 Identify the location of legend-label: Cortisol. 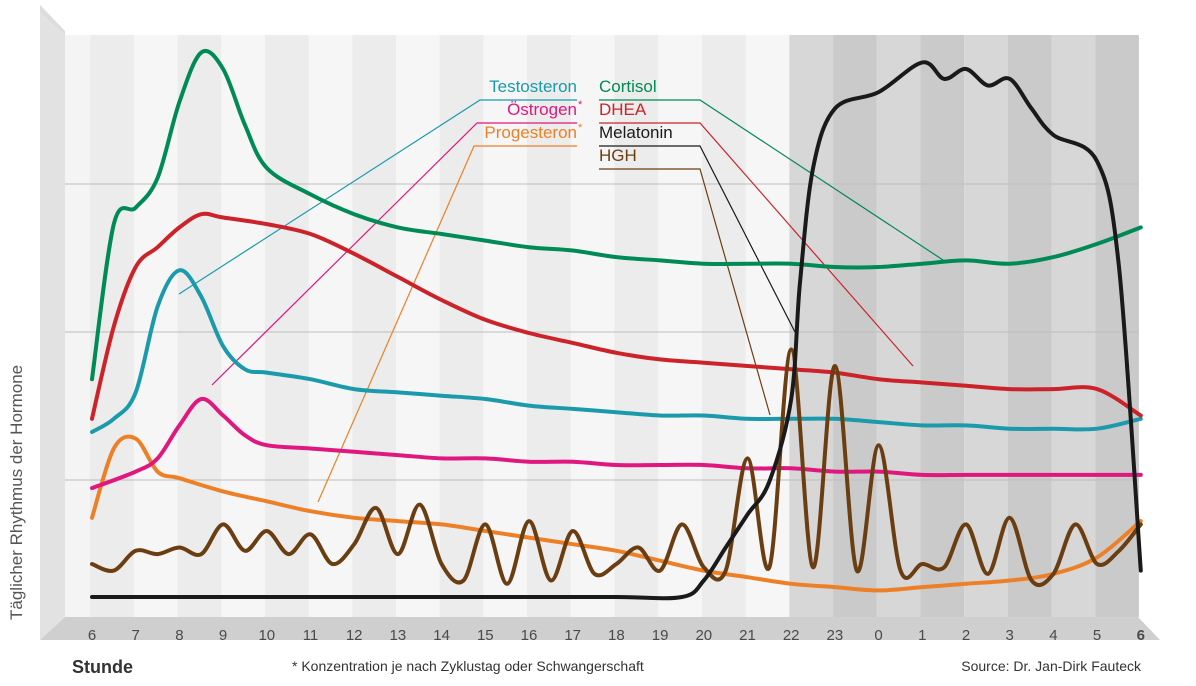
(628, 86).